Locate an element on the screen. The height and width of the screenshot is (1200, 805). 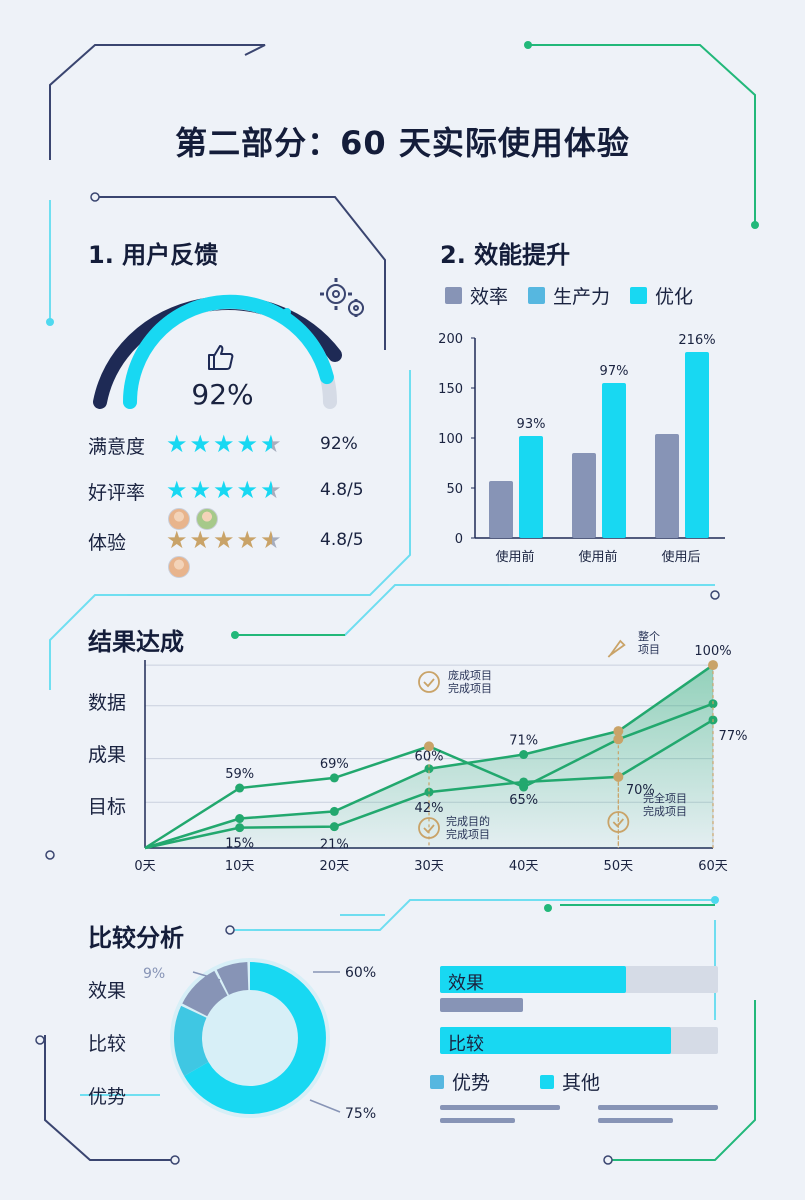
gears-icon is located at coordinates (342, 297).